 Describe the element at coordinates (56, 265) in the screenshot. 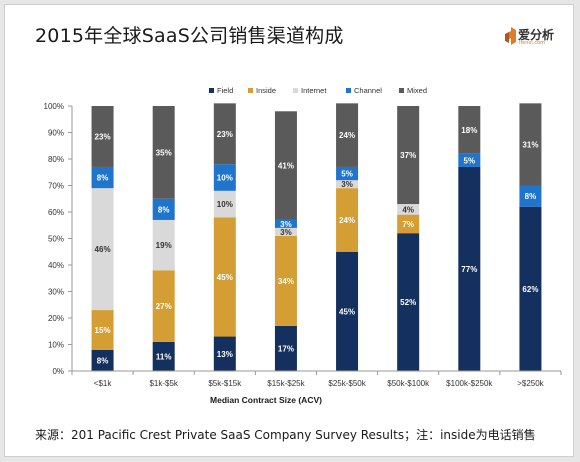

I see `y-tick-label: 40%` at that location.